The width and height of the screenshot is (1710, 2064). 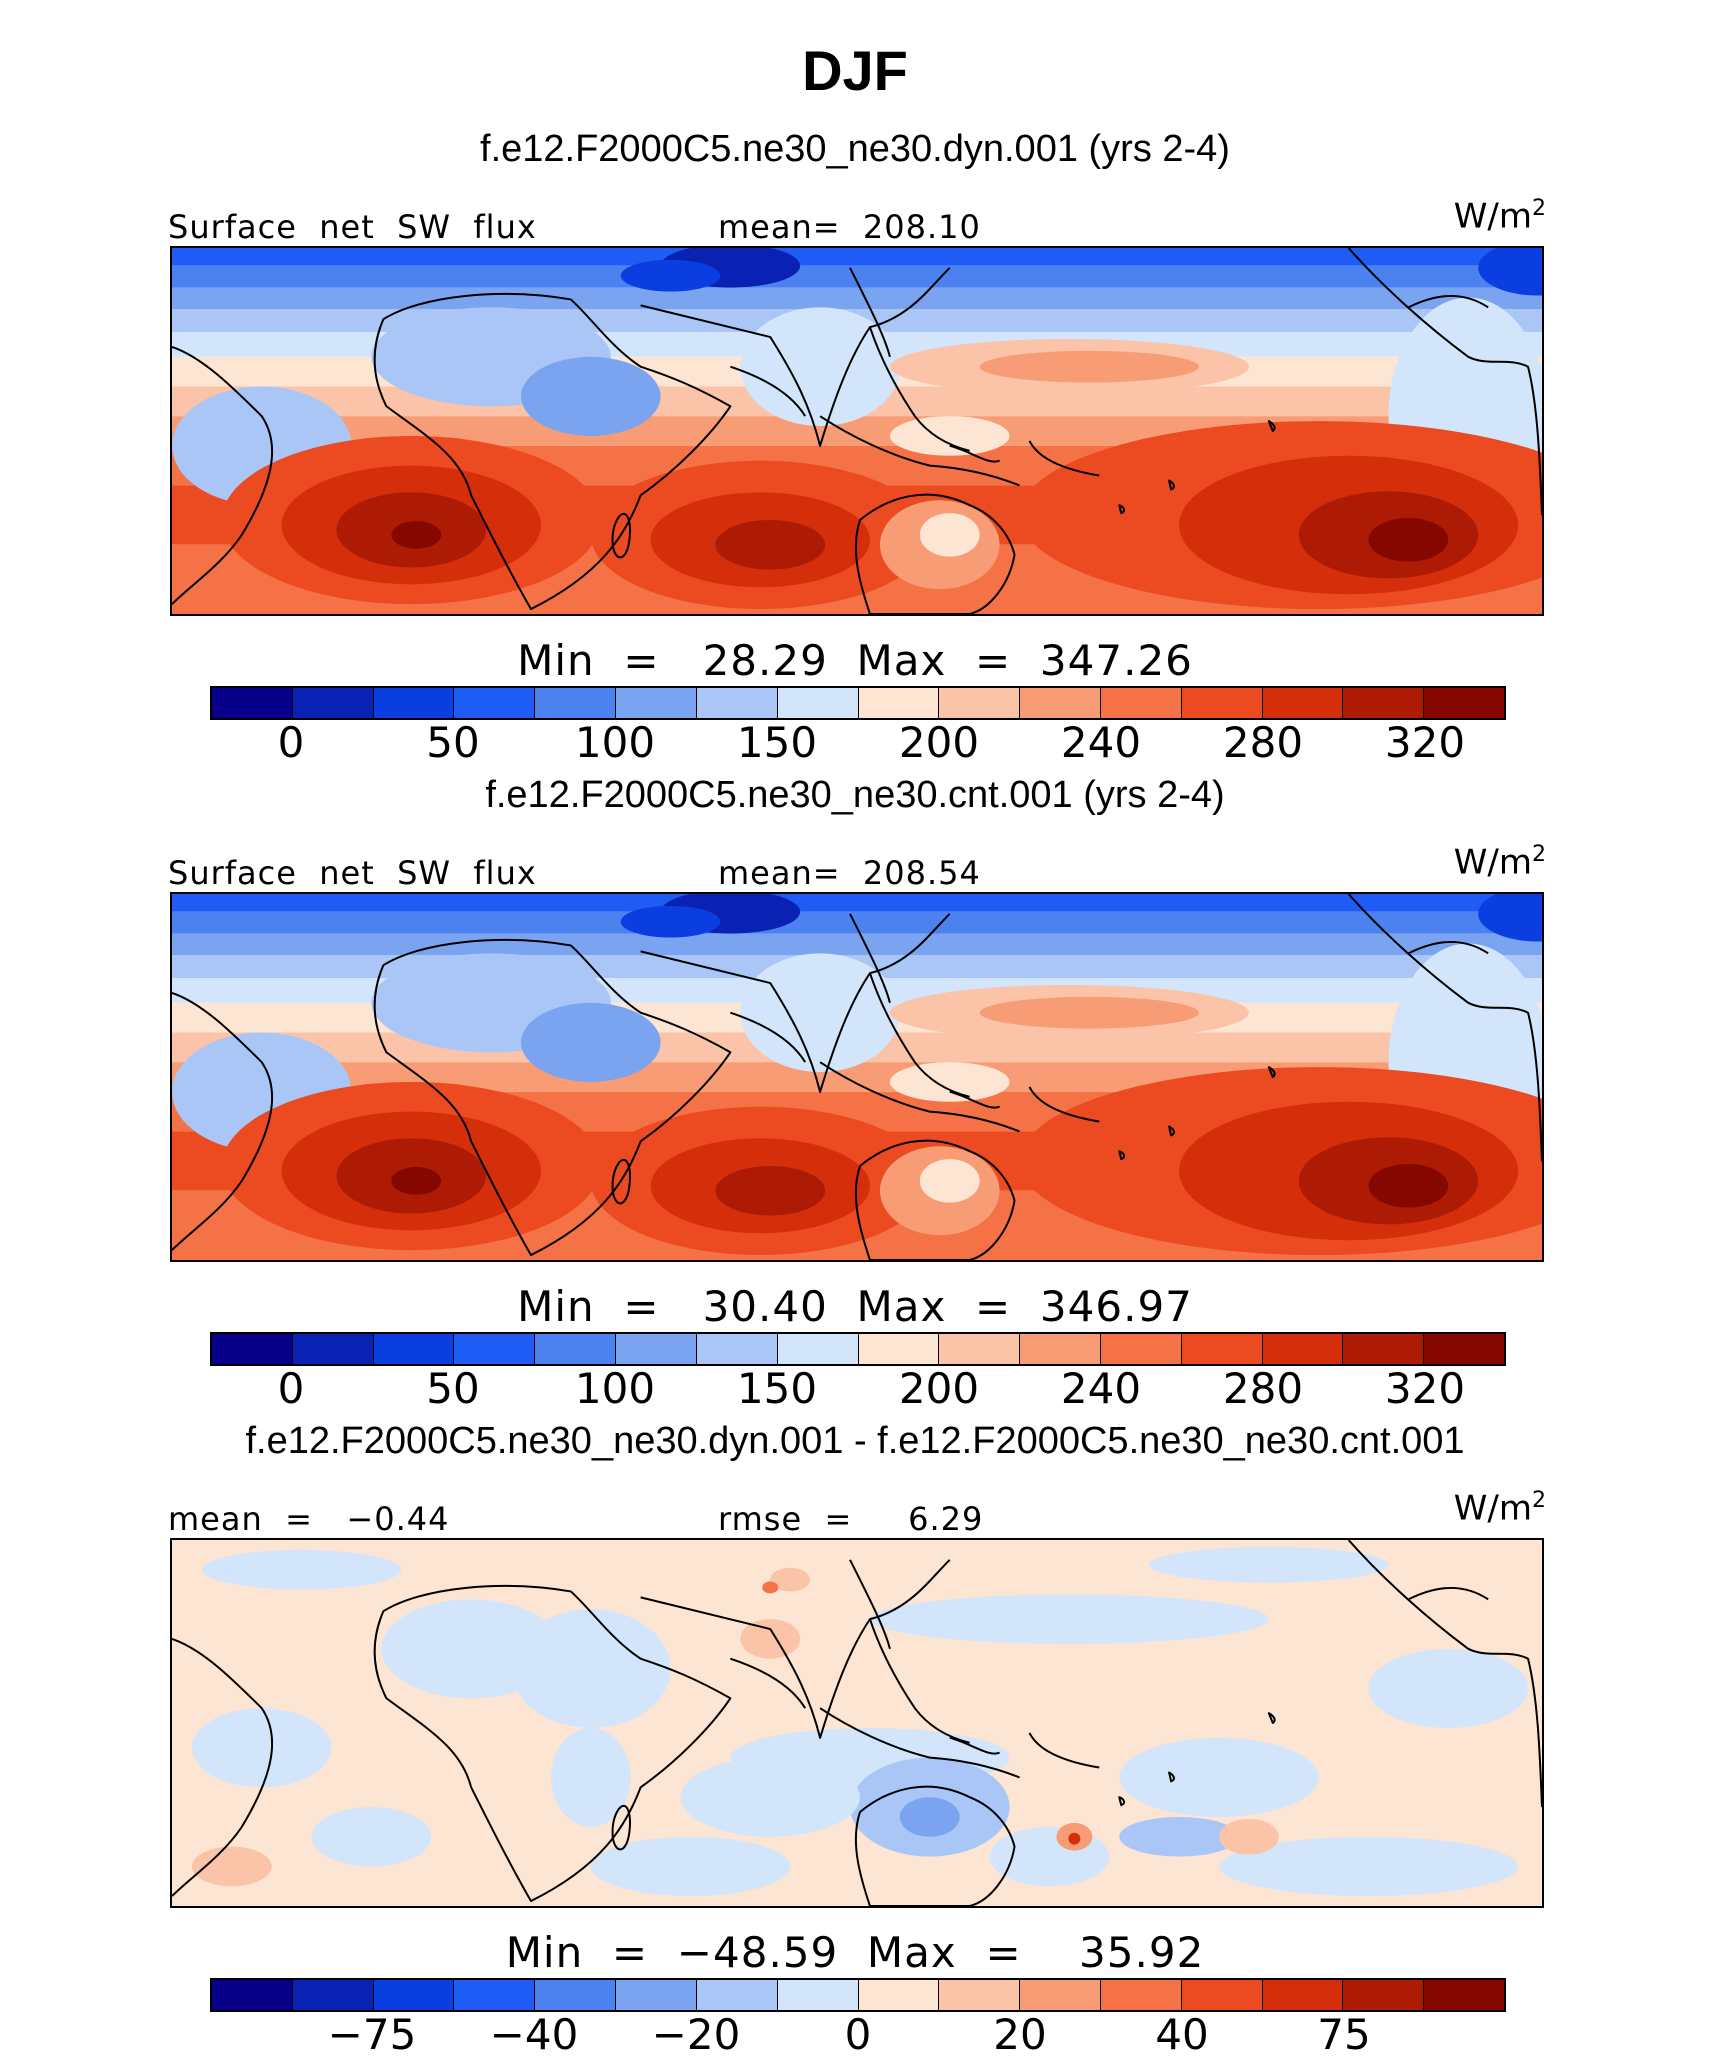 I want to click on panel-3-colorbar, so click(x=858, y=1995).